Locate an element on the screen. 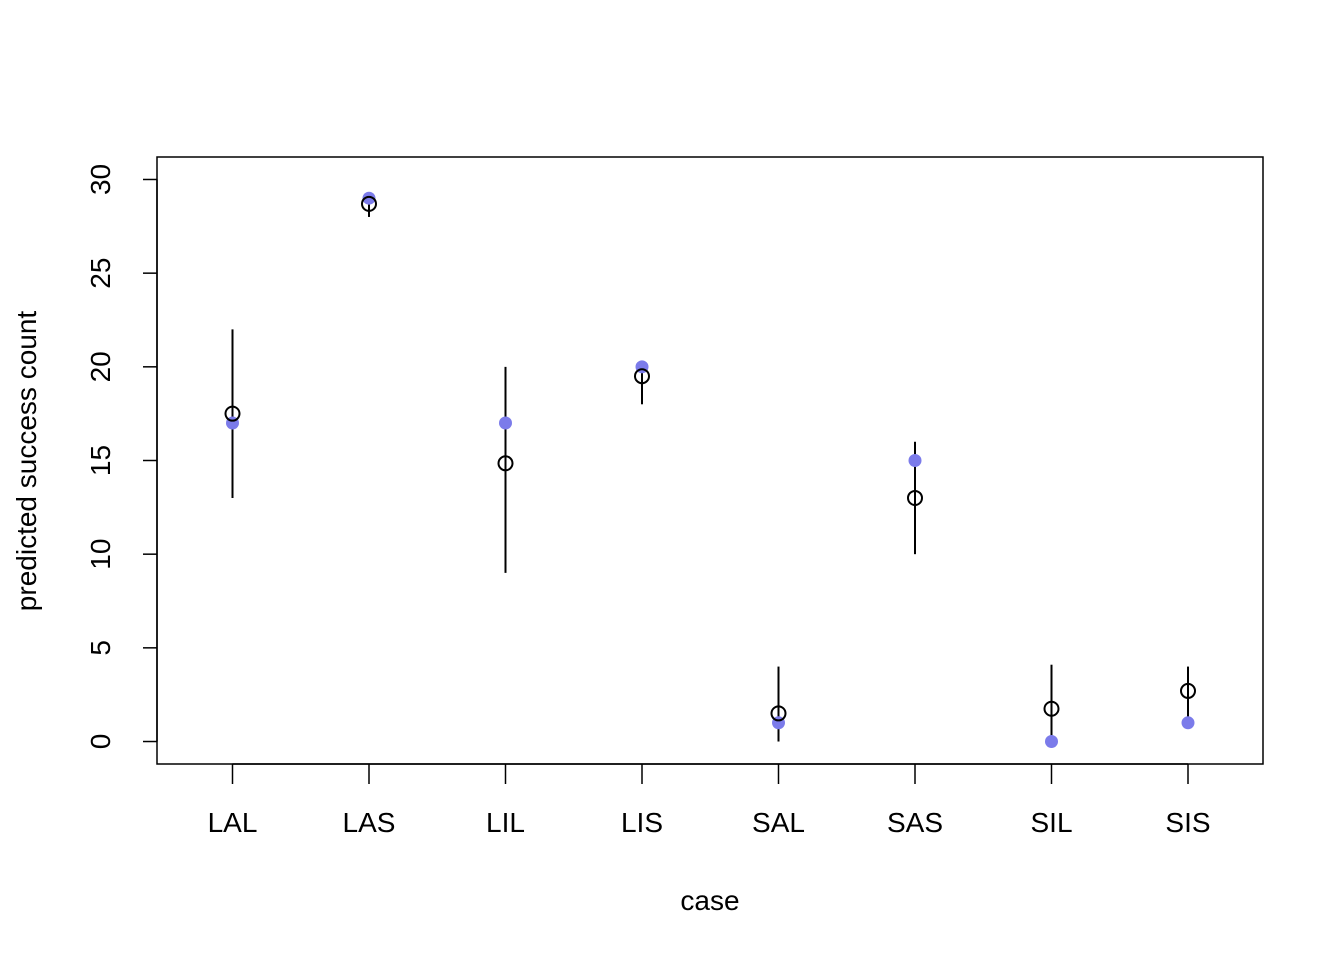 This screenshot has height=960, width=1344. x-tick-label: SIL is located at coordinates (1051, 822).